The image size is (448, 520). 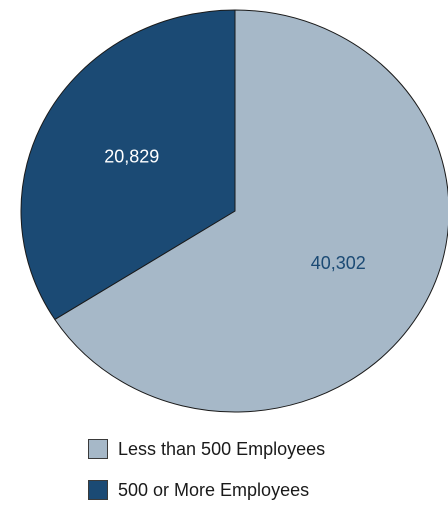 I want to click on legend-item-500-or-more: 500 or More Employees, so click(x=206, y=490).